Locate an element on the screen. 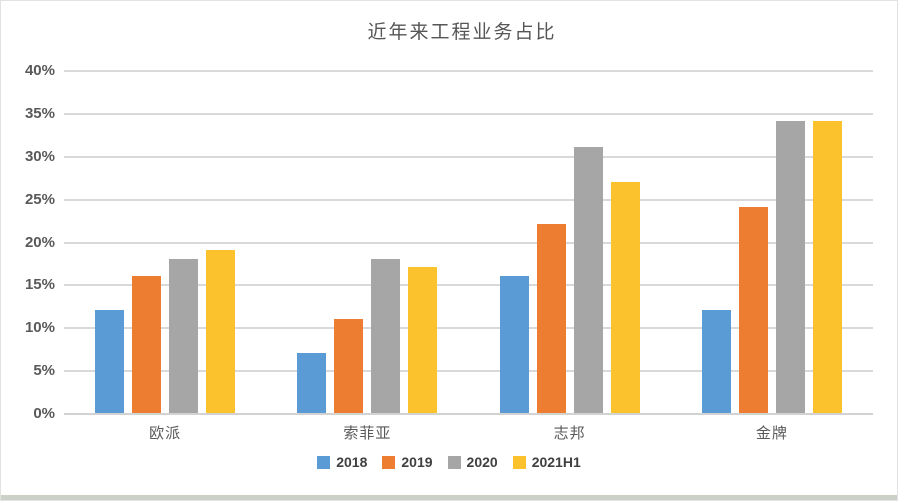 This screenshot has height=501, width=898. y-tick-label: 5% is located at coordinates (44, 371).